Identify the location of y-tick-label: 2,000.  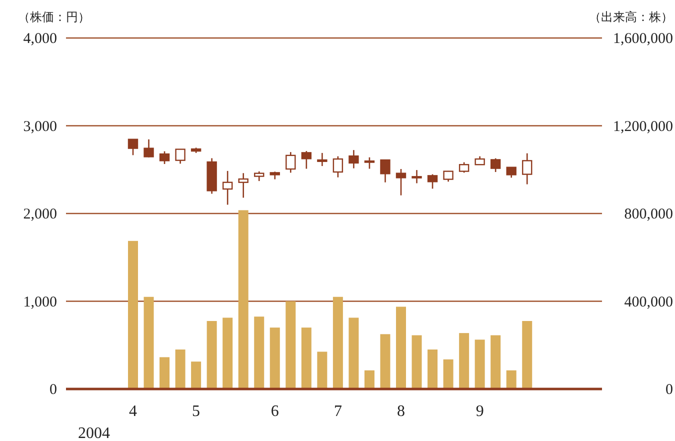
(40, 214).